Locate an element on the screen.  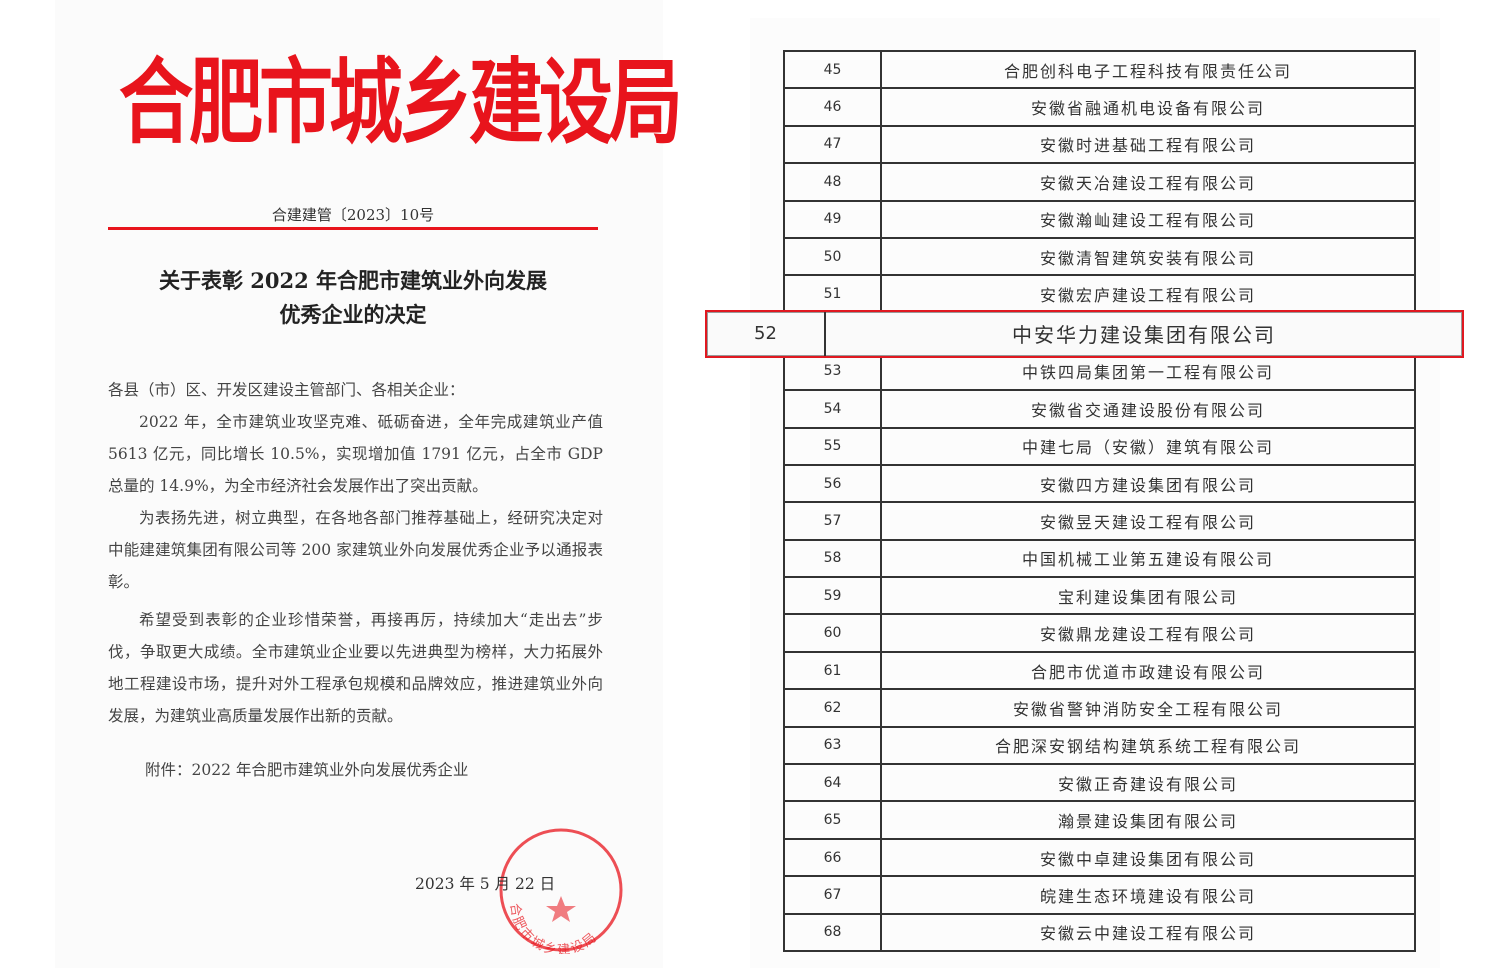
row-number: 67 is located at coordinates (833, 895).